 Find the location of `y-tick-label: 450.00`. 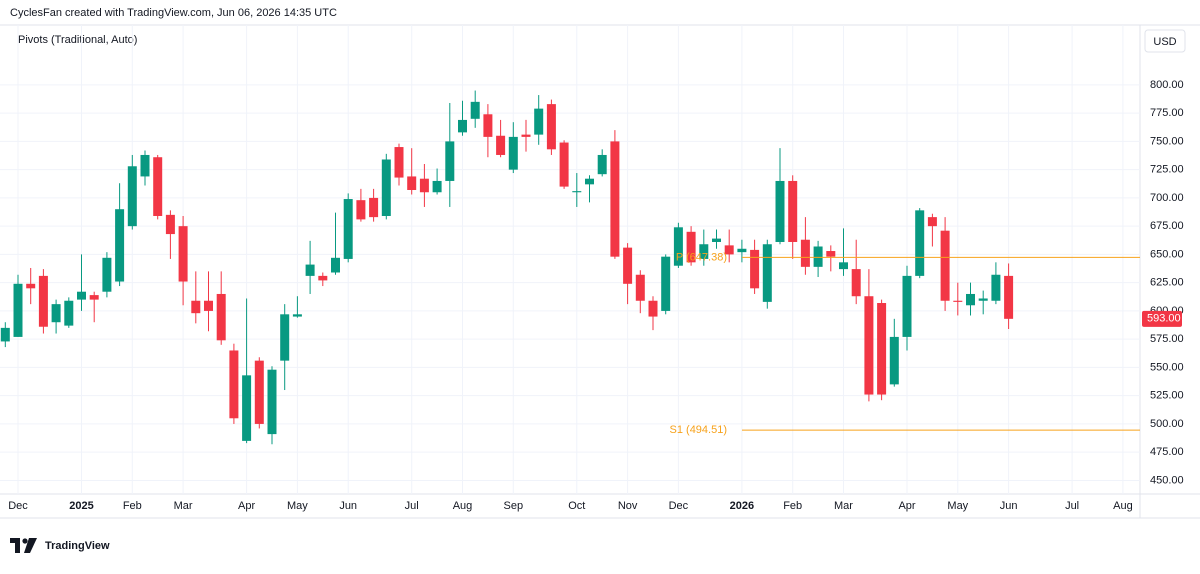

y-tick-label: 450.00 is located at coordinates (1167, 480).